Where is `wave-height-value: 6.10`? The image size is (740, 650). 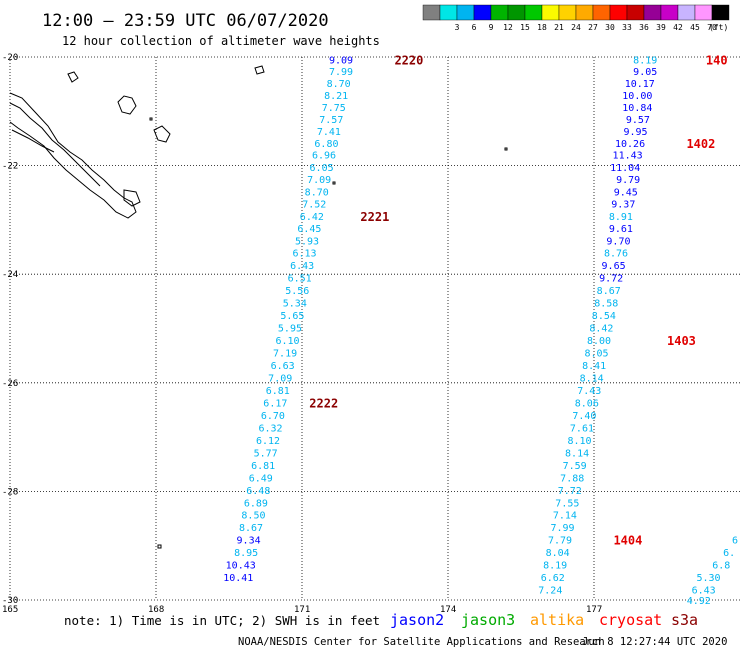
wave-height-value: 6.10 is located at coordinates (287, 341).